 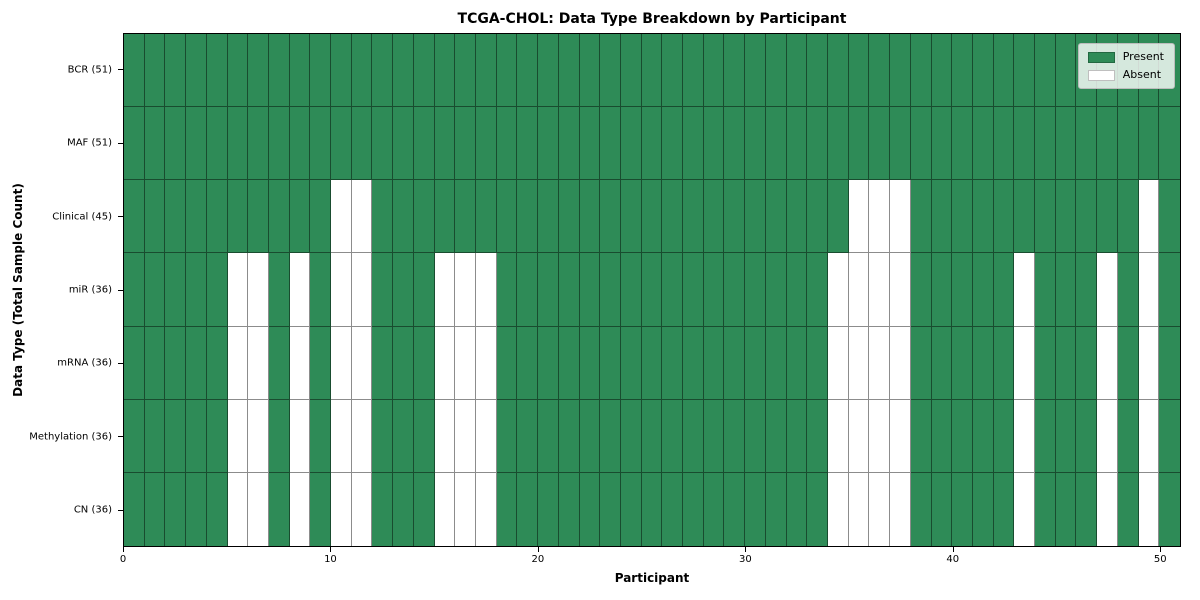 What do you see at coordinates (1143, 56) in the screenshot?
I see `legend-label: Present` at bounding box center [1143, 56].